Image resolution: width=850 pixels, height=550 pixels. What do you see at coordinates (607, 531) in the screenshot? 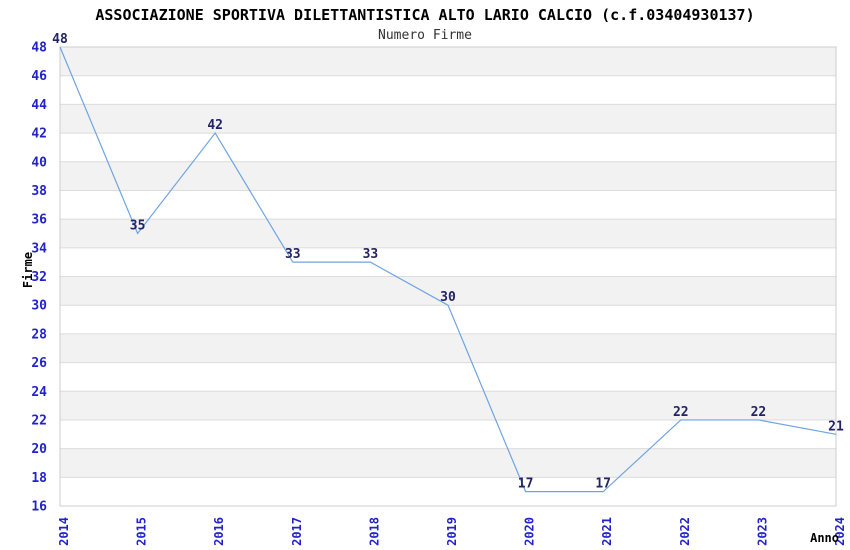
I see `x-tick-label: 2021` at bounding box center [607, 531].